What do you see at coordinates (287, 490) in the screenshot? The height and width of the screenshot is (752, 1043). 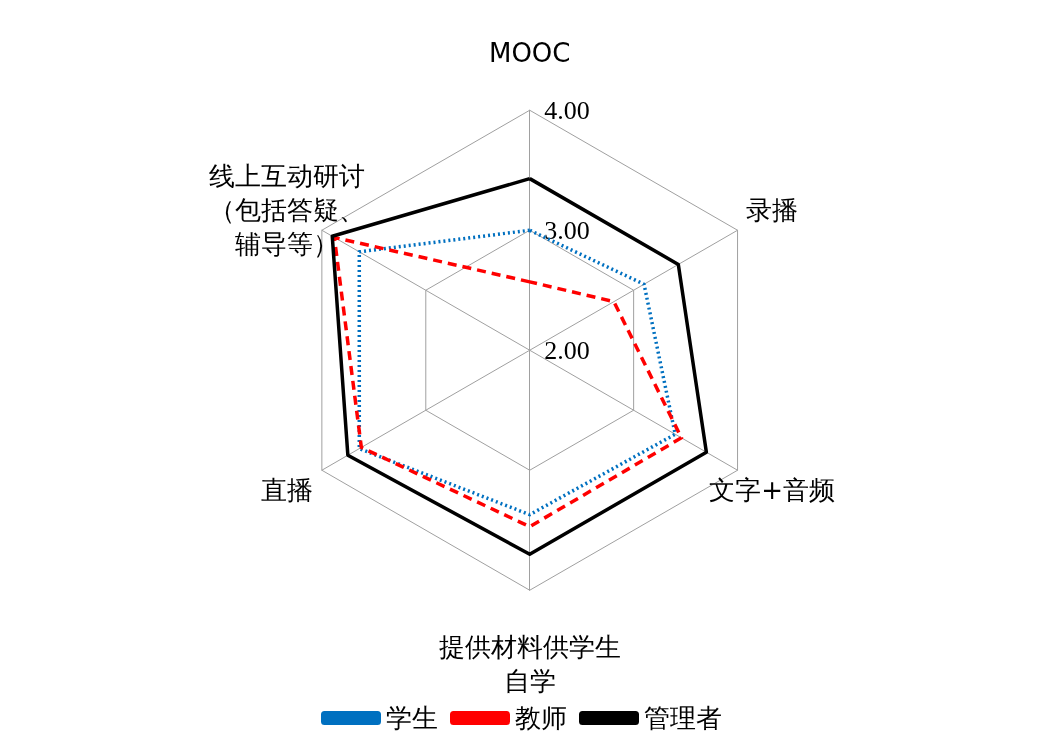 I see `spoke-label: 直播` at bounding box center [287, 490].